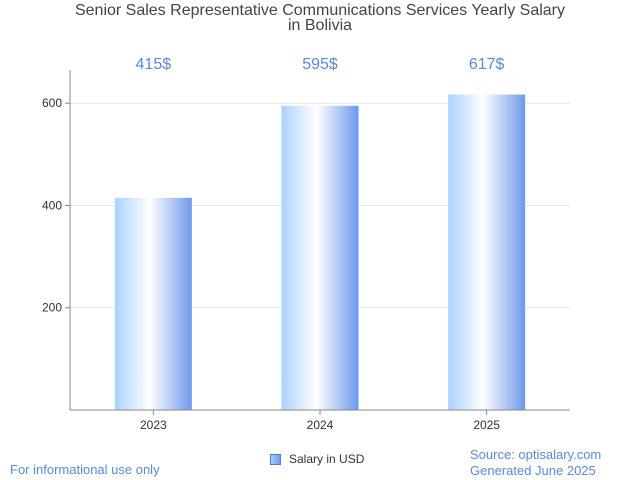 This screenshot has width=640, height=480. I want to click on y-tick-label: 400, so click(52, 205).